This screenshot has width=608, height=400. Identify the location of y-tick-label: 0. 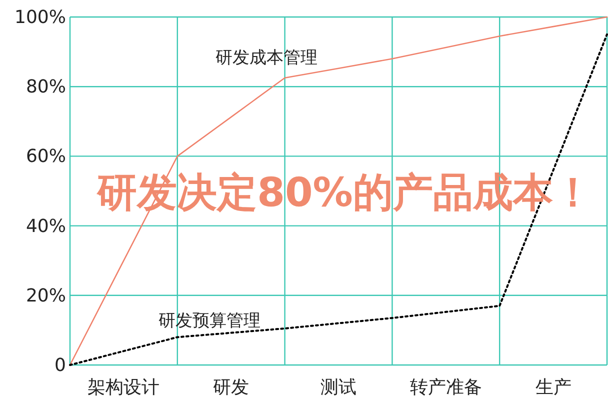
(60, 365).